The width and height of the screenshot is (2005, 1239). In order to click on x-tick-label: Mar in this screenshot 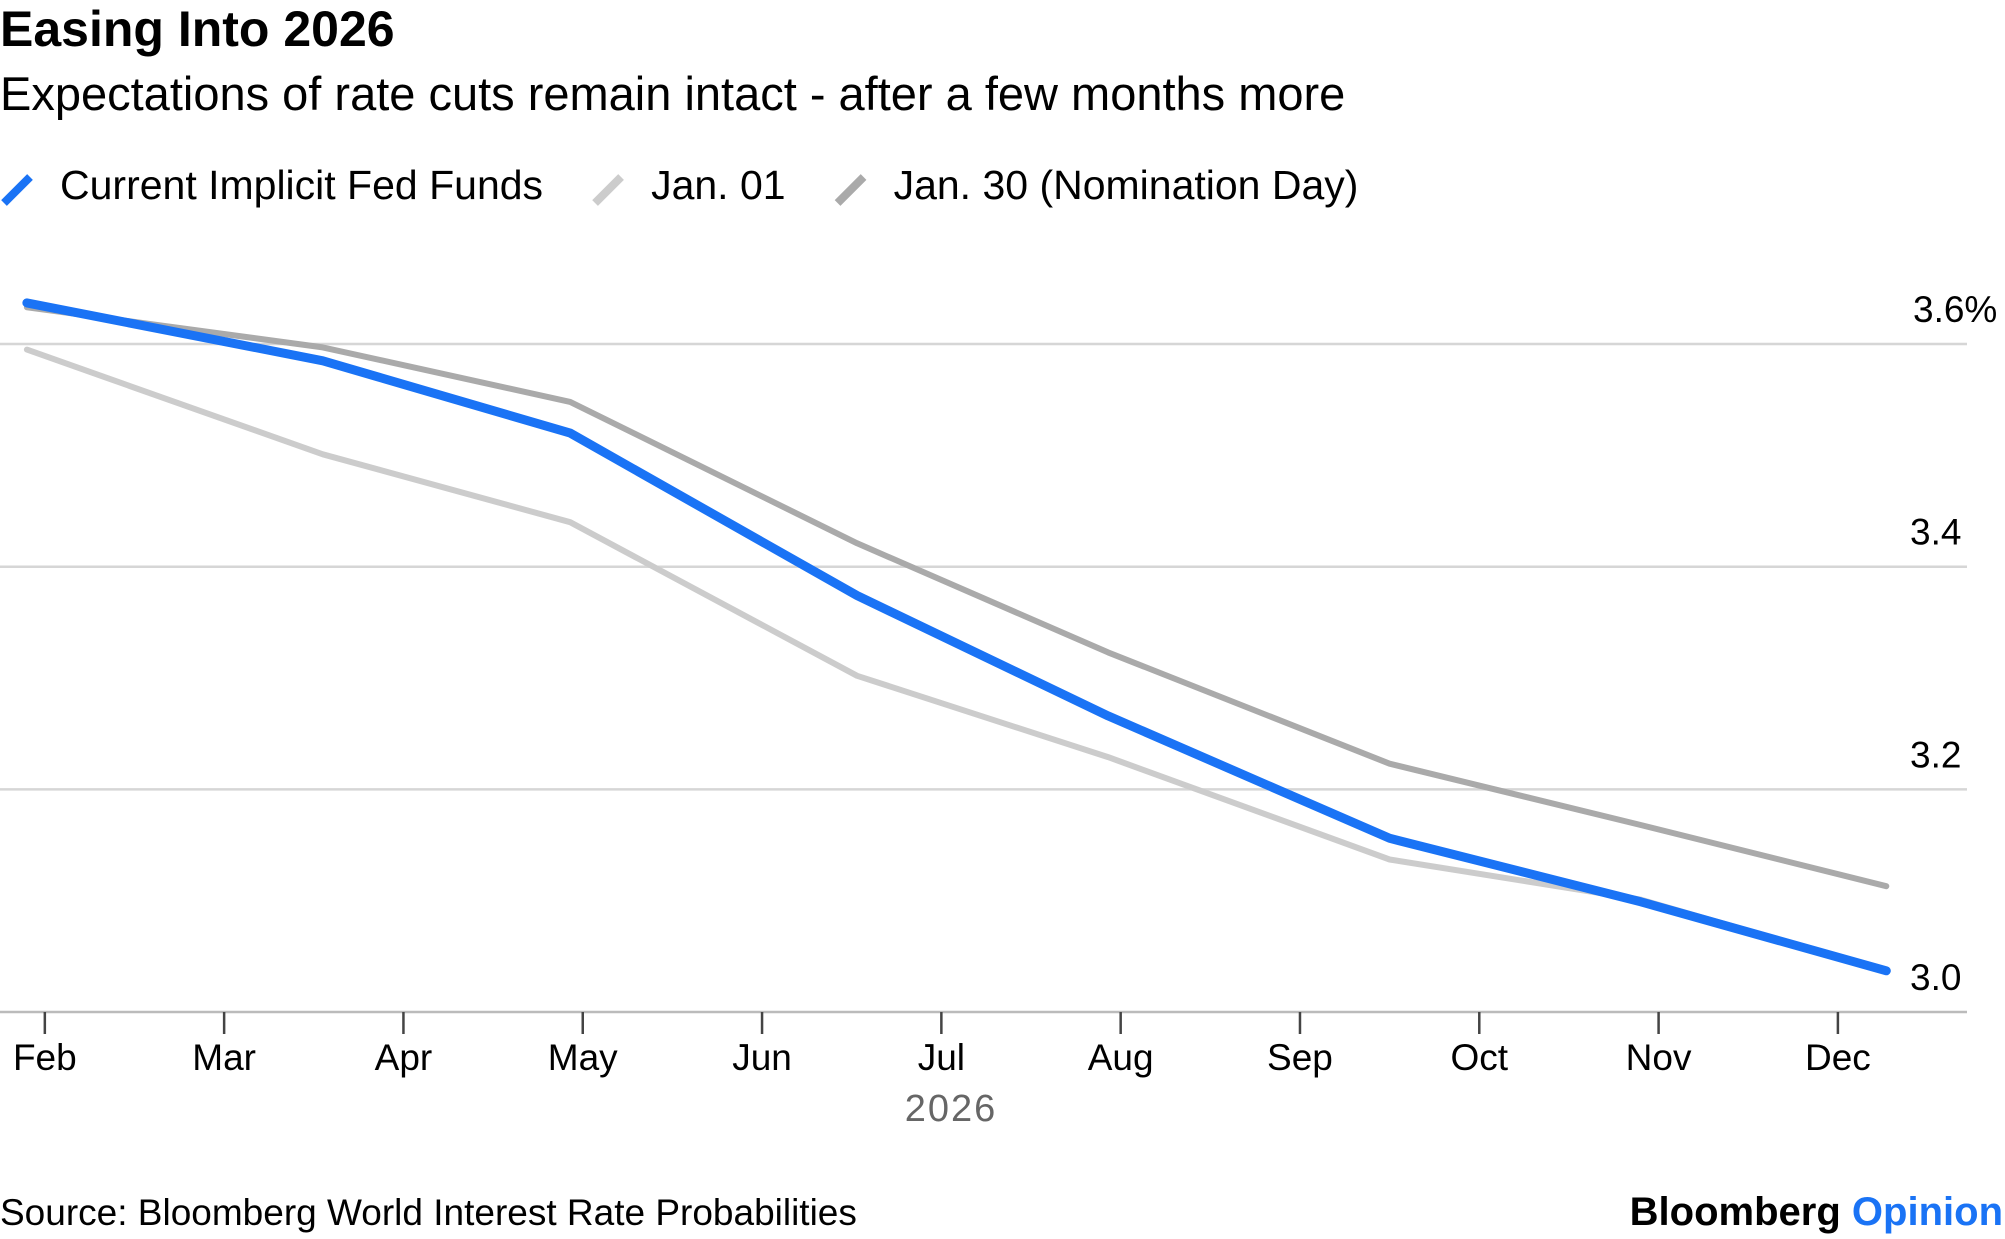, I will do `click(224, 1057)`.